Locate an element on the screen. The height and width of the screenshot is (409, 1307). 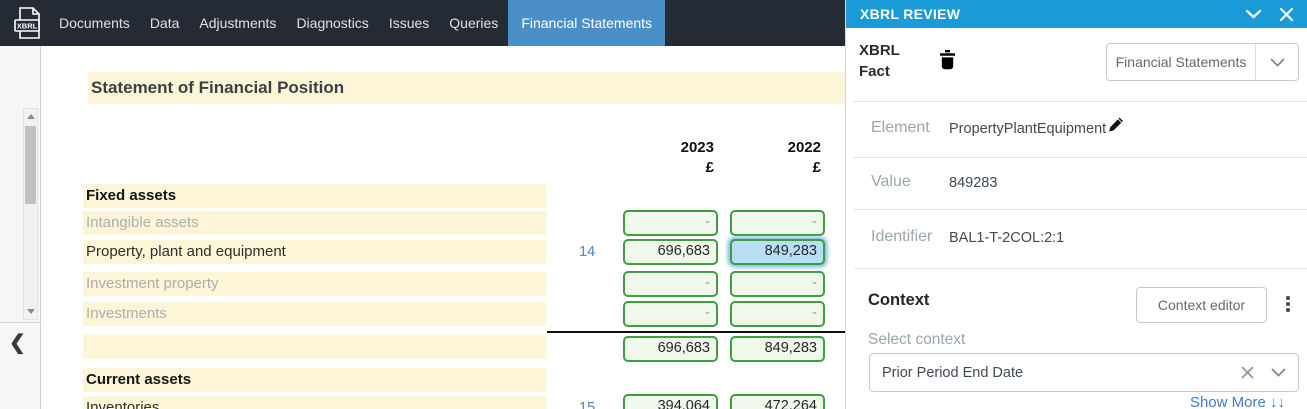
tab-financial-statements: Financial Statements is located at coordinates (587, 23).